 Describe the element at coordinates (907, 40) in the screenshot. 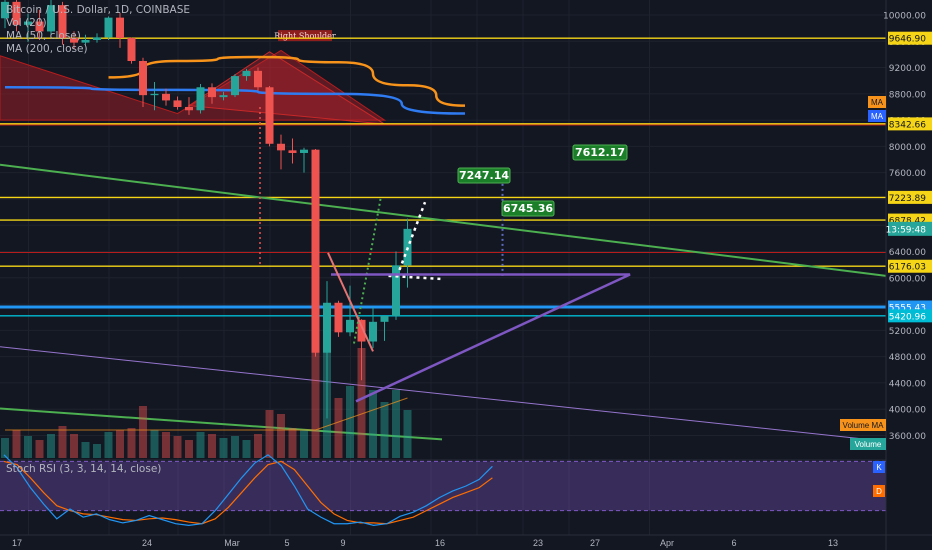

I see `level-badge: 9646.90` at that location.